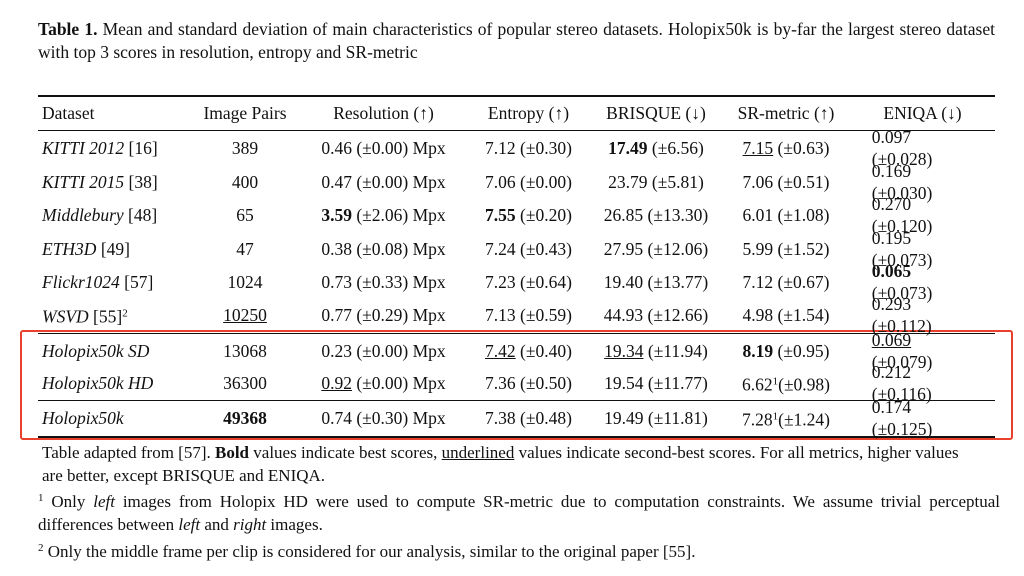  What do you see at coordinates (891, 271) in the screenshot?
I see `text-run: 0.065` at bounding box center [891, 271].